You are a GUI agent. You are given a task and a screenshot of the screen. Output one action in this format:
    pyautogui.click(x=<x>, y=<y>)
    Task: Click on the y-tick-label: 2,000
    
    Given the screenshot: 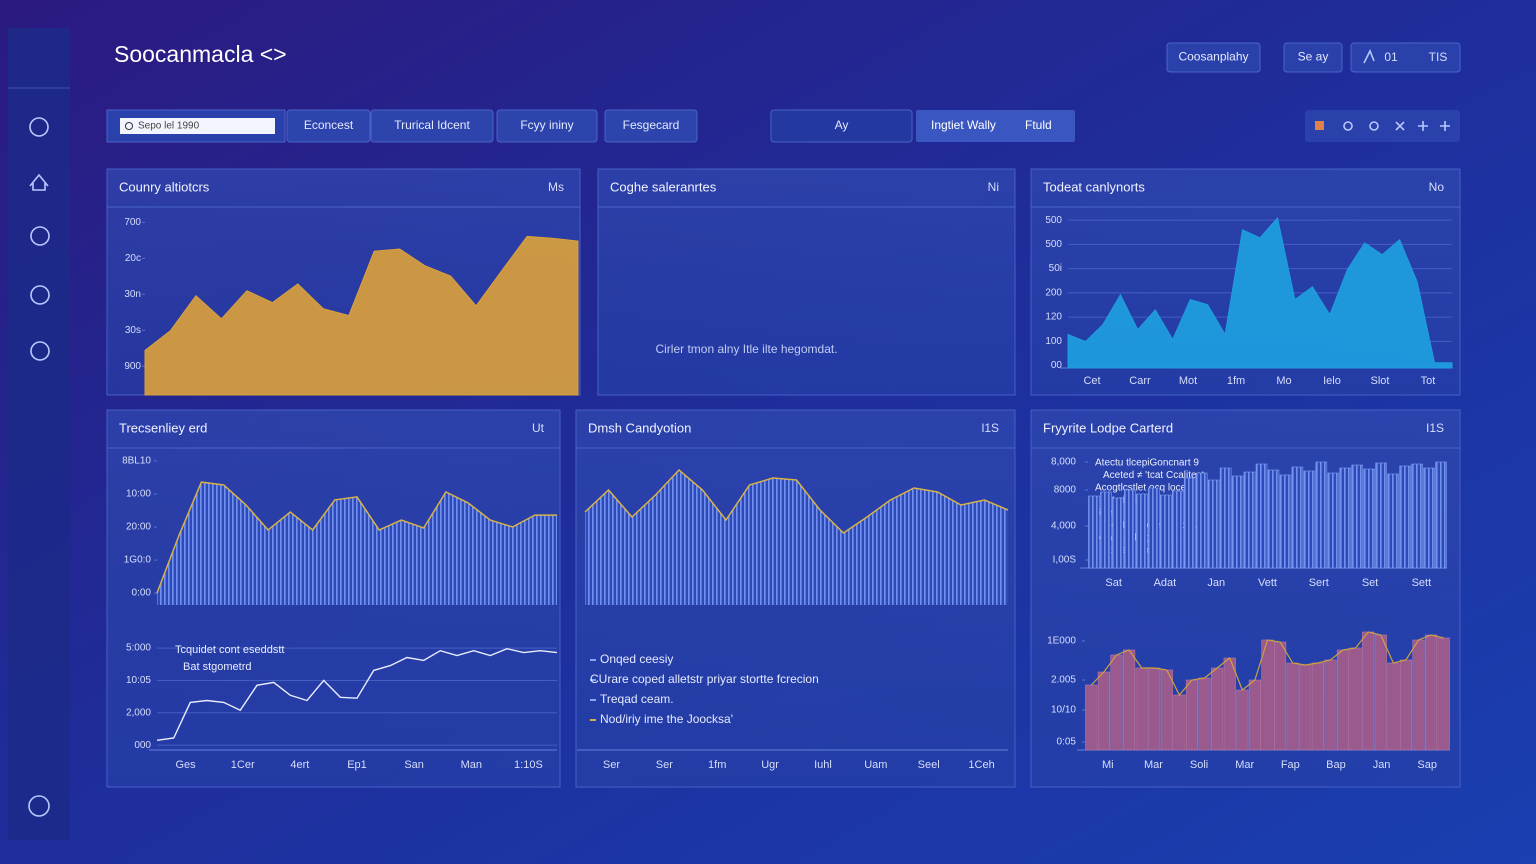 What is the action you would take?
    pyautogui.click(x=138, y=712)
    